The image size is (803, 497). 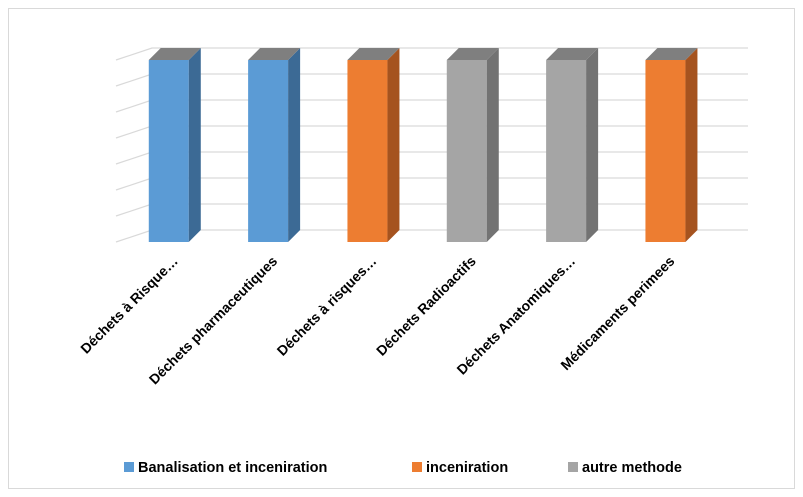 What do you see at coordinates (617, 313) in the screenshot?
I see `x-tick-label: Médicaments perimees` at bounding box center [617, 313].